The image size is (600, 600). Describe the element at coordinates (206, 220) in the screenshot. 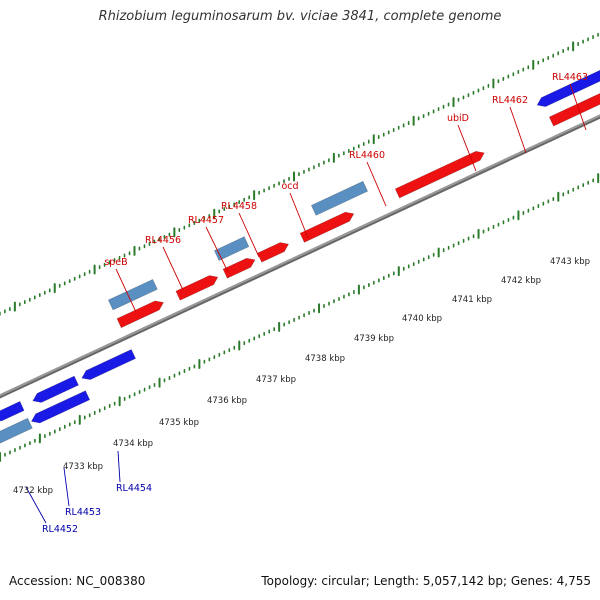

I see `gene-label-rl4457: RL4457` at that location.